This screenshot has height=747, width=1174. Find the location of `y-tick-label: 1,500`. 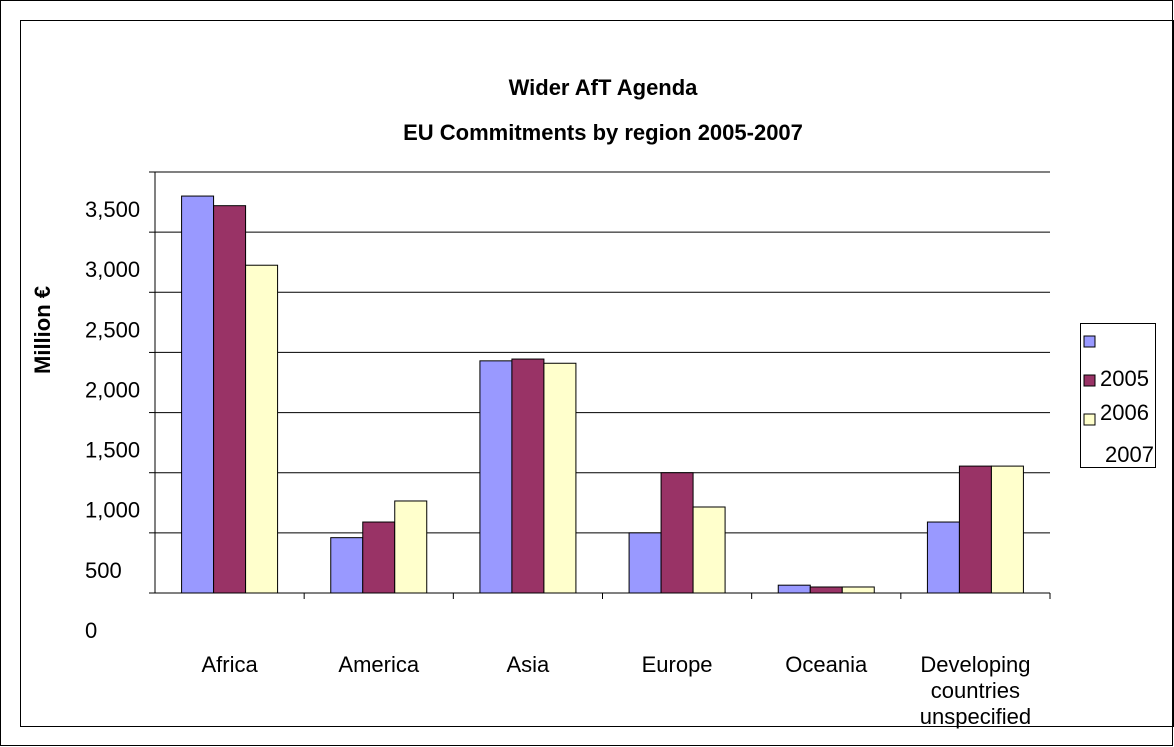

y-tick-label: 1,500 is located at coordinates (112, 450).